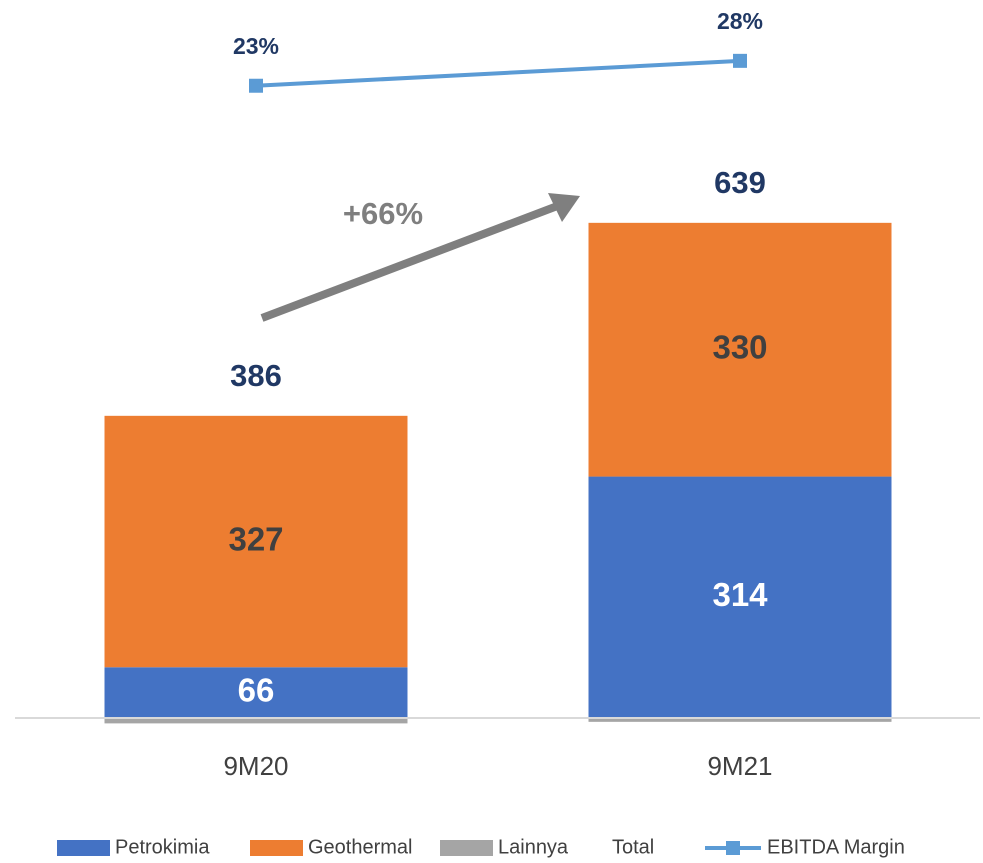  What do you see at coordinates (255, 538) in the screenshot?
I see `data-label: 327` at bounding box center [255, 538].